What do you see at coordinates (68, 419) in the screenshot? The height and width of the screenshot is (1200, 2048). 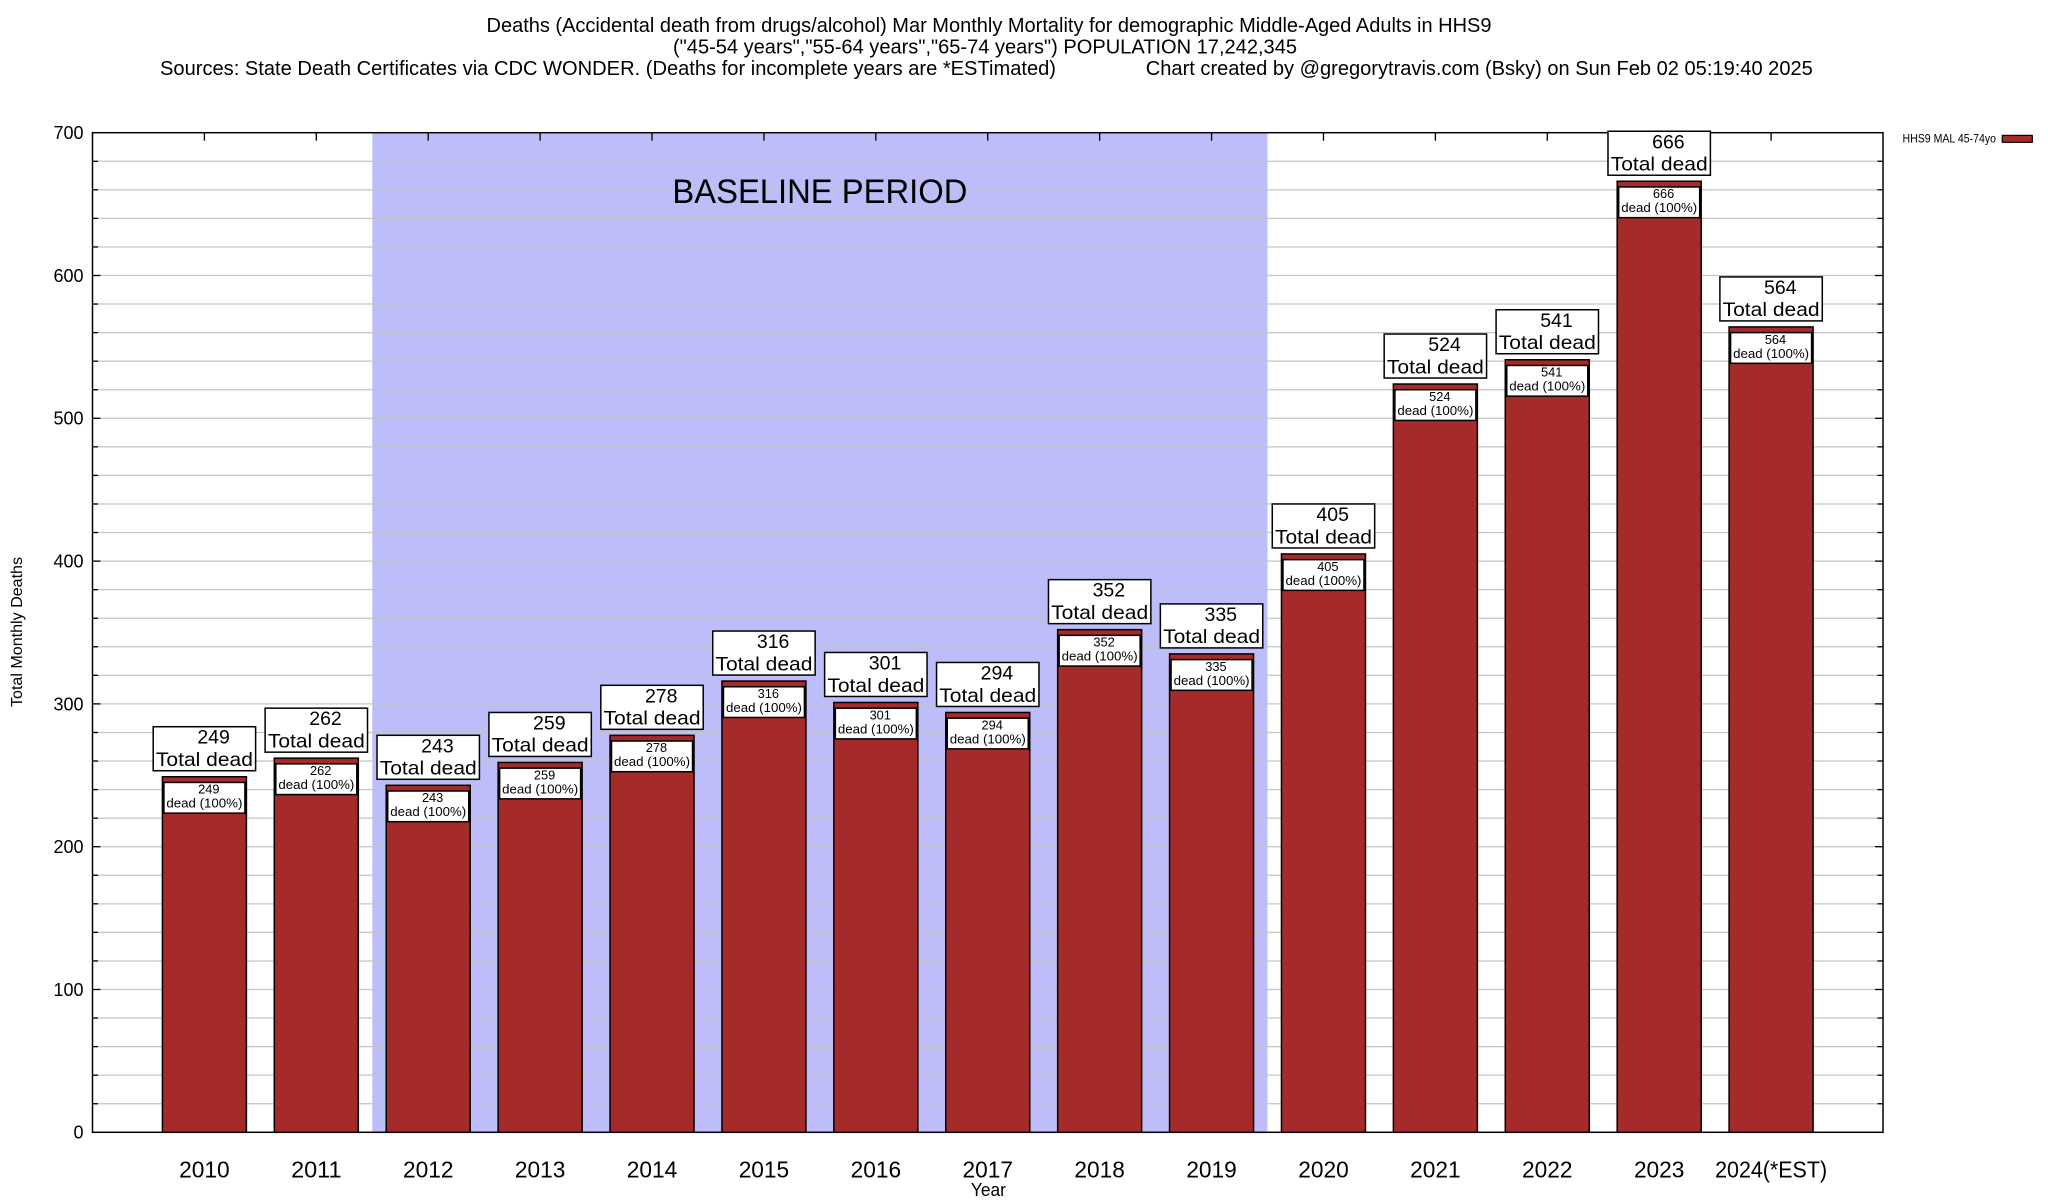 I see `svg-text: 500` at bounding box center [68, 419].